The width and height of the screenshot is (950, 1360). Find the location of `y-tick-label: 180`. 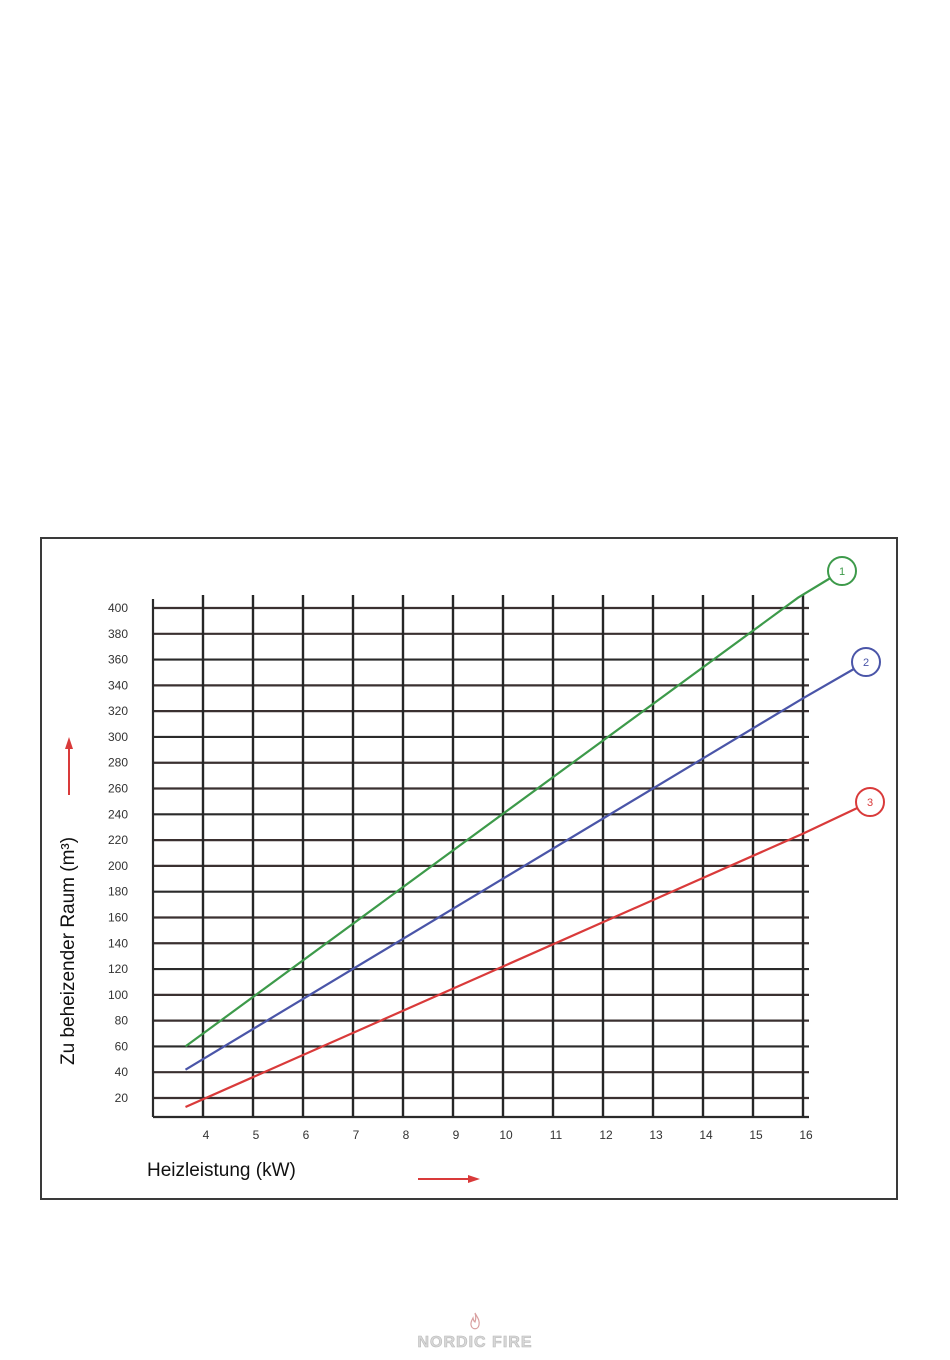

y-tick-label: 180 is located at coordinates (118, 892).